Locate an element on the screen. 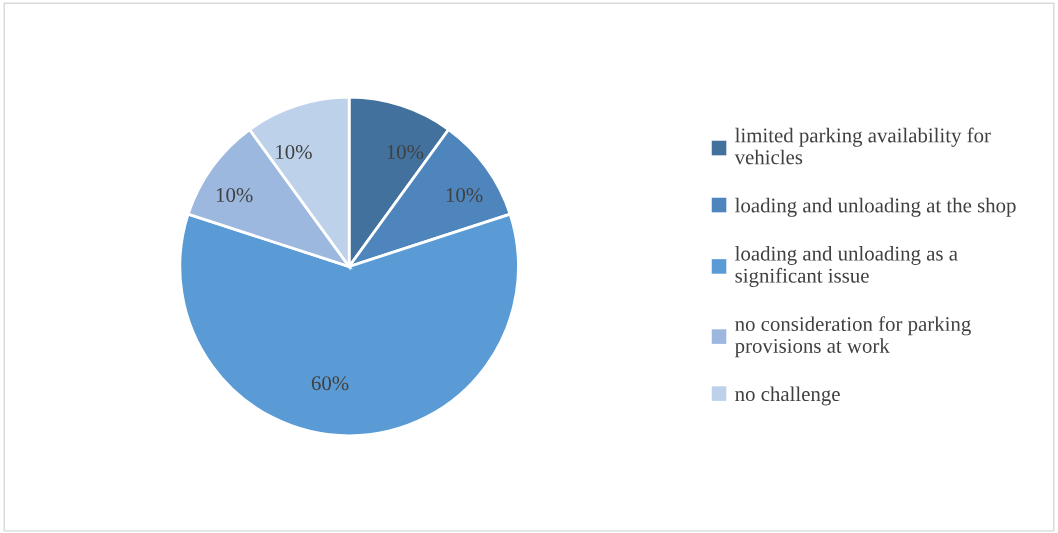 The width and height of the screenshot is (1058, 533). legend-label: limited parking availability for vehicles is located at coordinates (862, 146).